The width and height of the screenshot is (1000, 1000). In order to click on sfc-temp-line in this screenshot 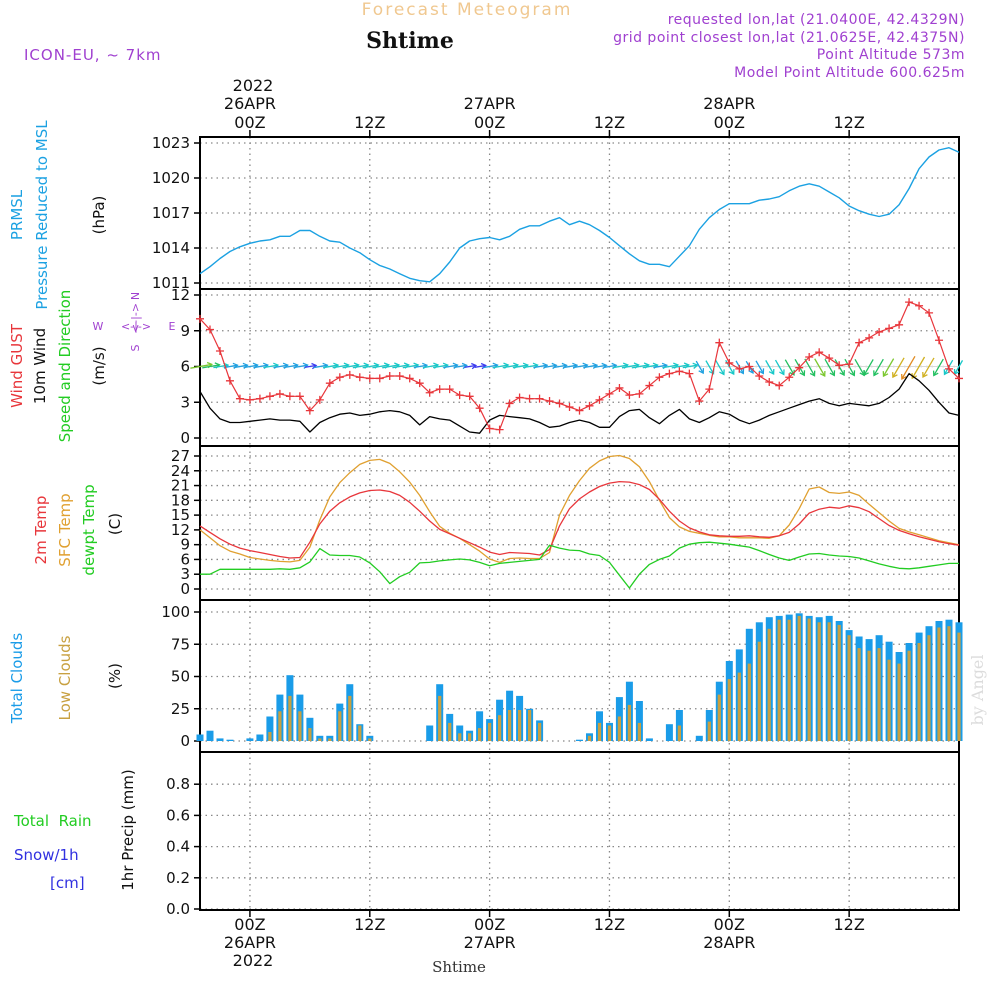, I will do `click(579, 509)`.